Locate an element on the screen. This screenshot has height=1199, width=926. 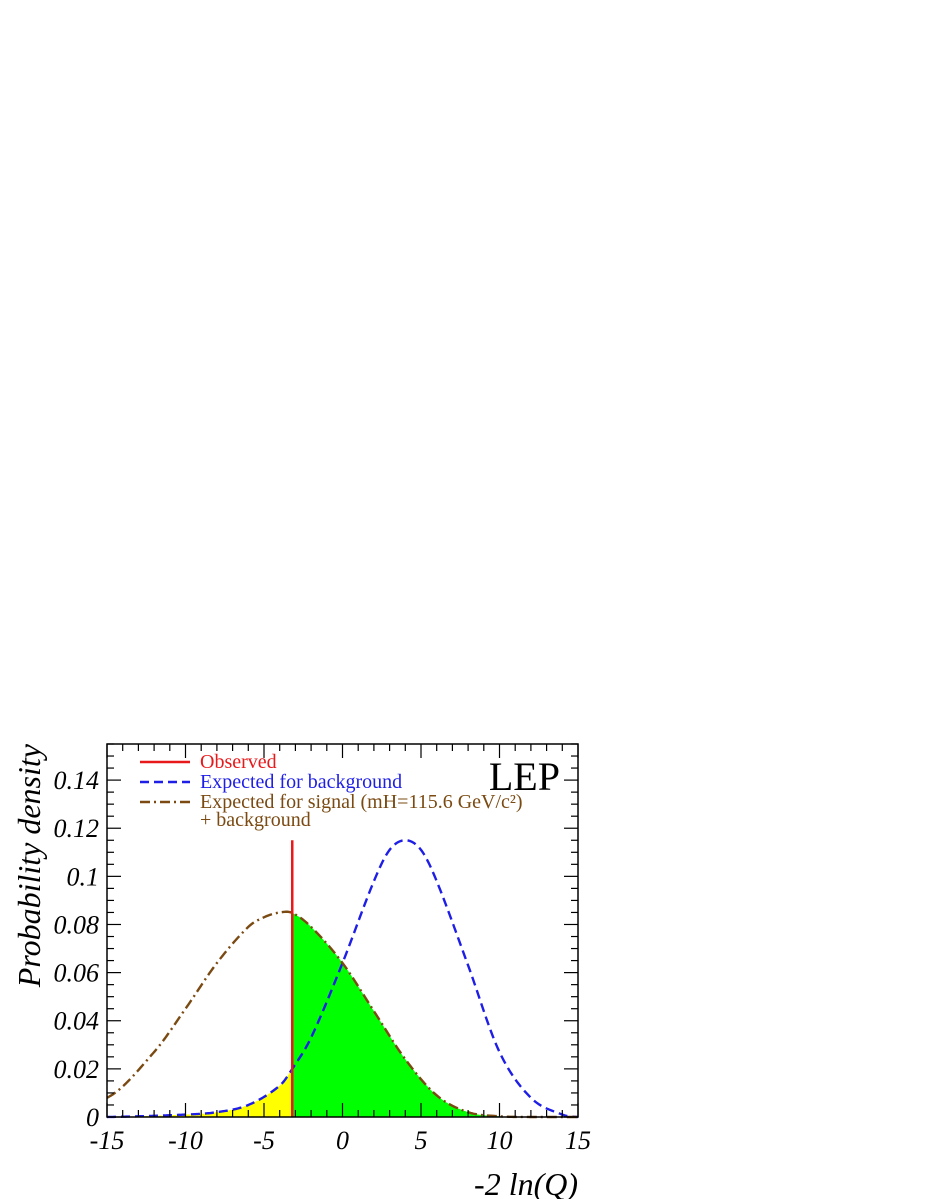
legend-label-1: Observed is located at coordinates (238, 762).